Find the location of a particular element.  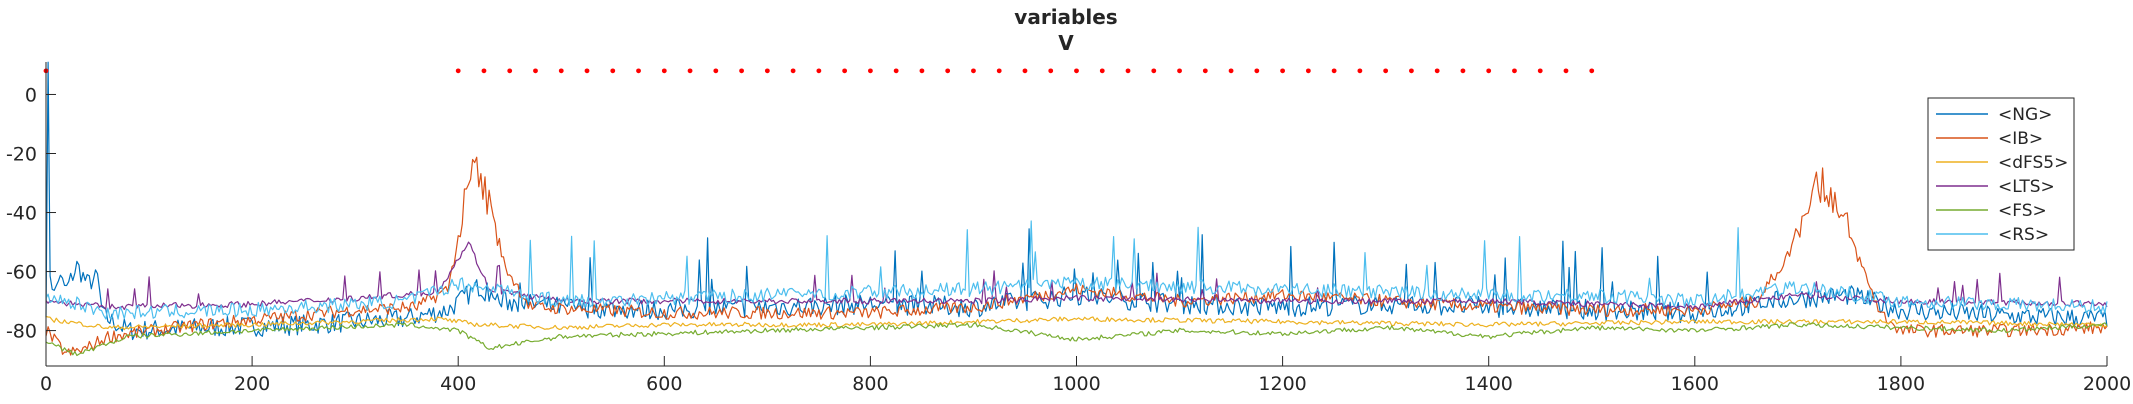

y-tick-label: 0 is located at coordinates (31, 95).